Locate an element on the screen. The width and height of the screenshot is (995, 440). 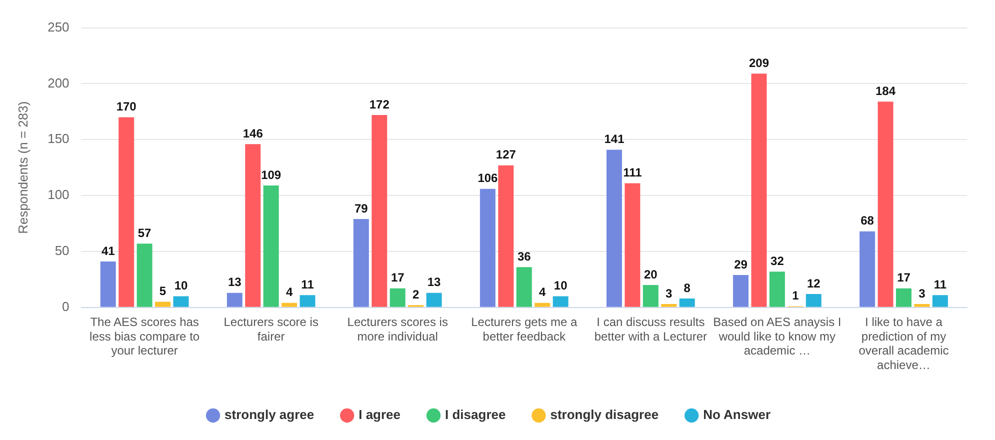
data-label: 2 is located at coordinates (416, 294).